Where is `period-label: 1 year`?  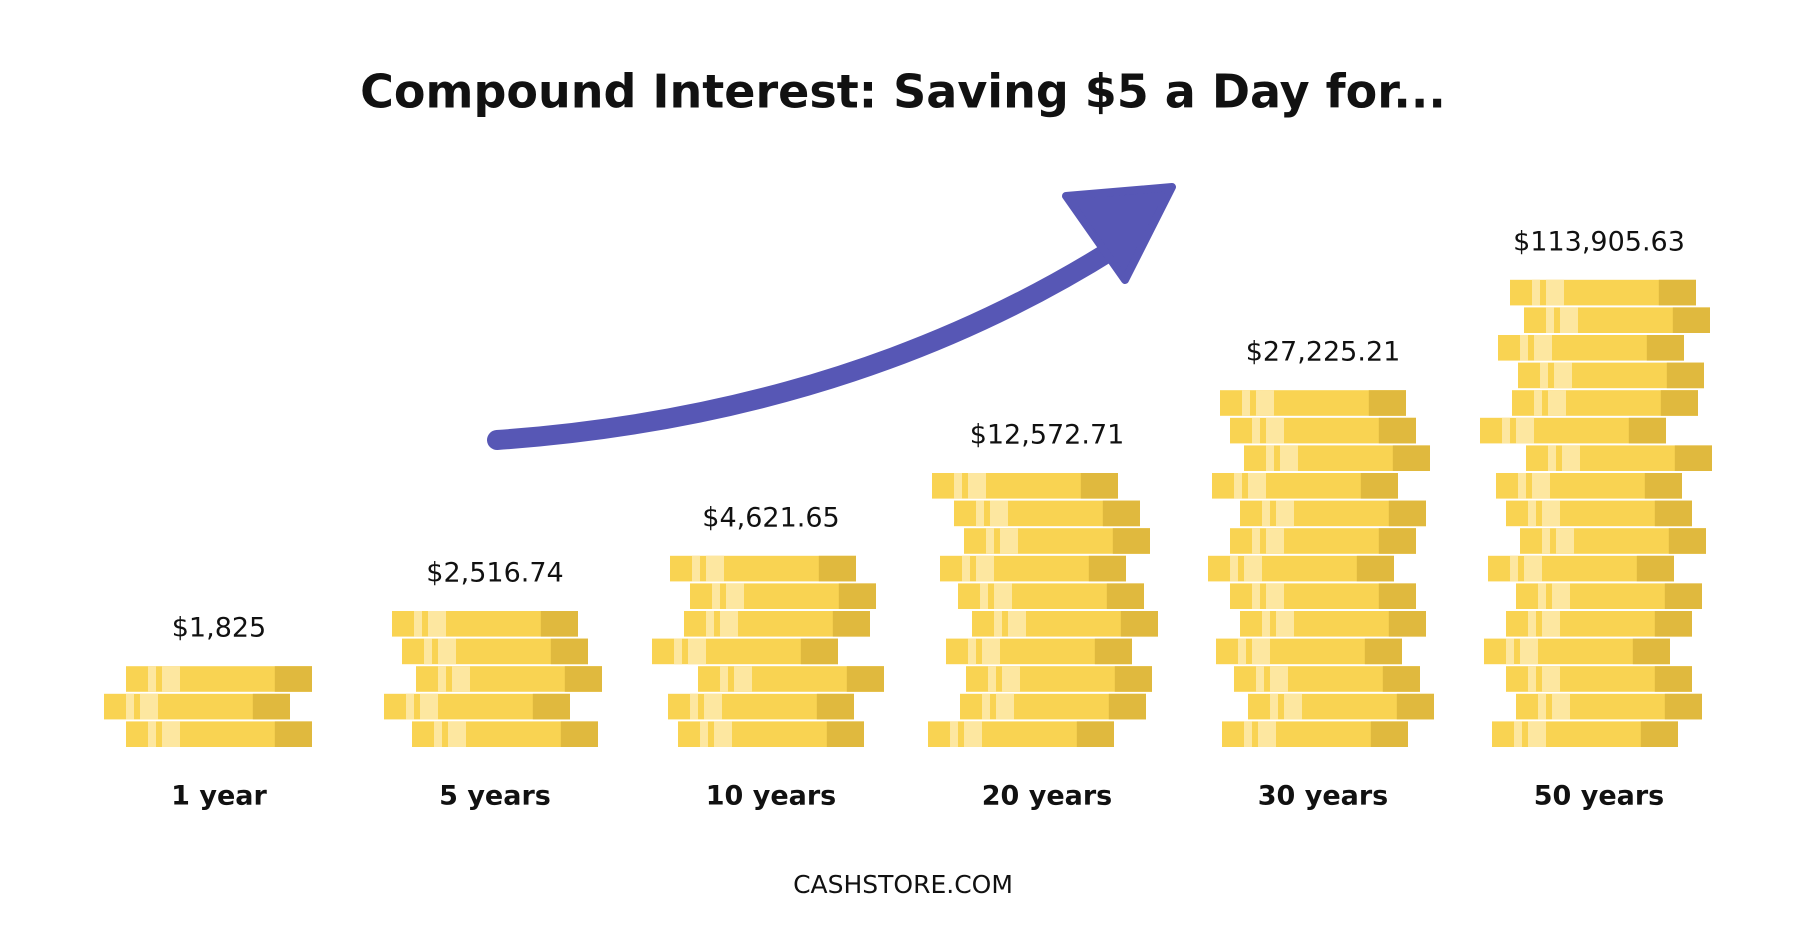
period-label: 1 year is located at coordinates (219, 796).